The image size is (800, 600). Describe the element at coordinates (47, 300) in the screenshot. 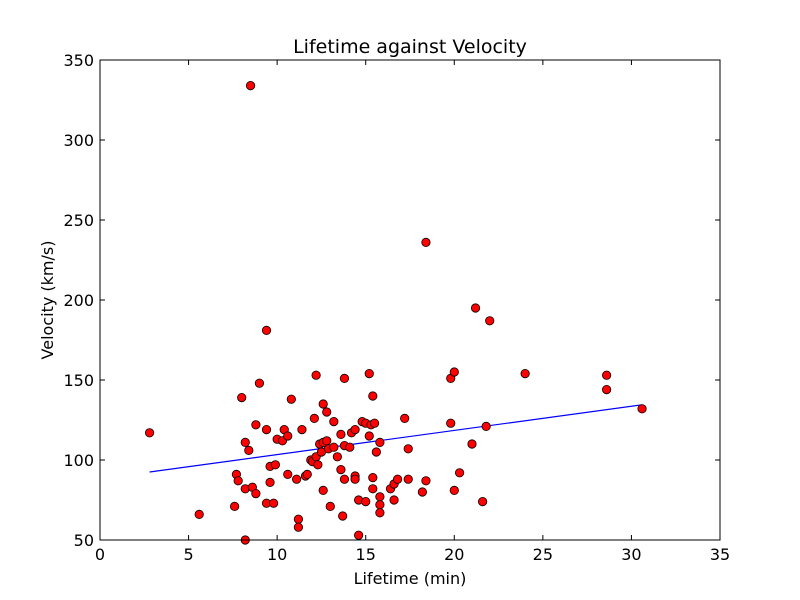

I see `y-axis-label: Velocity (km/s)` at that location.